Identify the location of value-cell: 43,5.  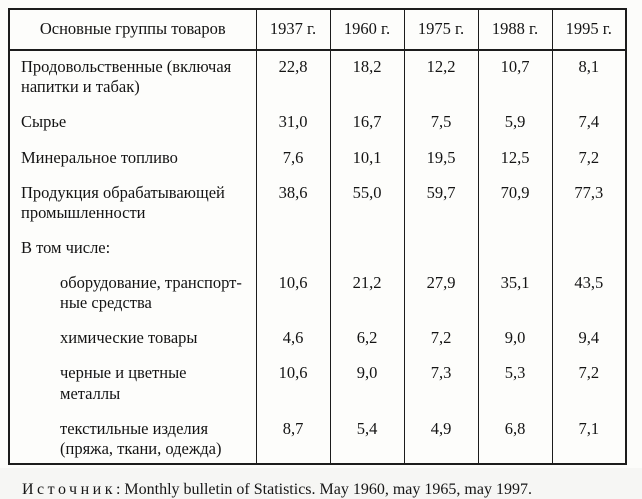
(589, 295).